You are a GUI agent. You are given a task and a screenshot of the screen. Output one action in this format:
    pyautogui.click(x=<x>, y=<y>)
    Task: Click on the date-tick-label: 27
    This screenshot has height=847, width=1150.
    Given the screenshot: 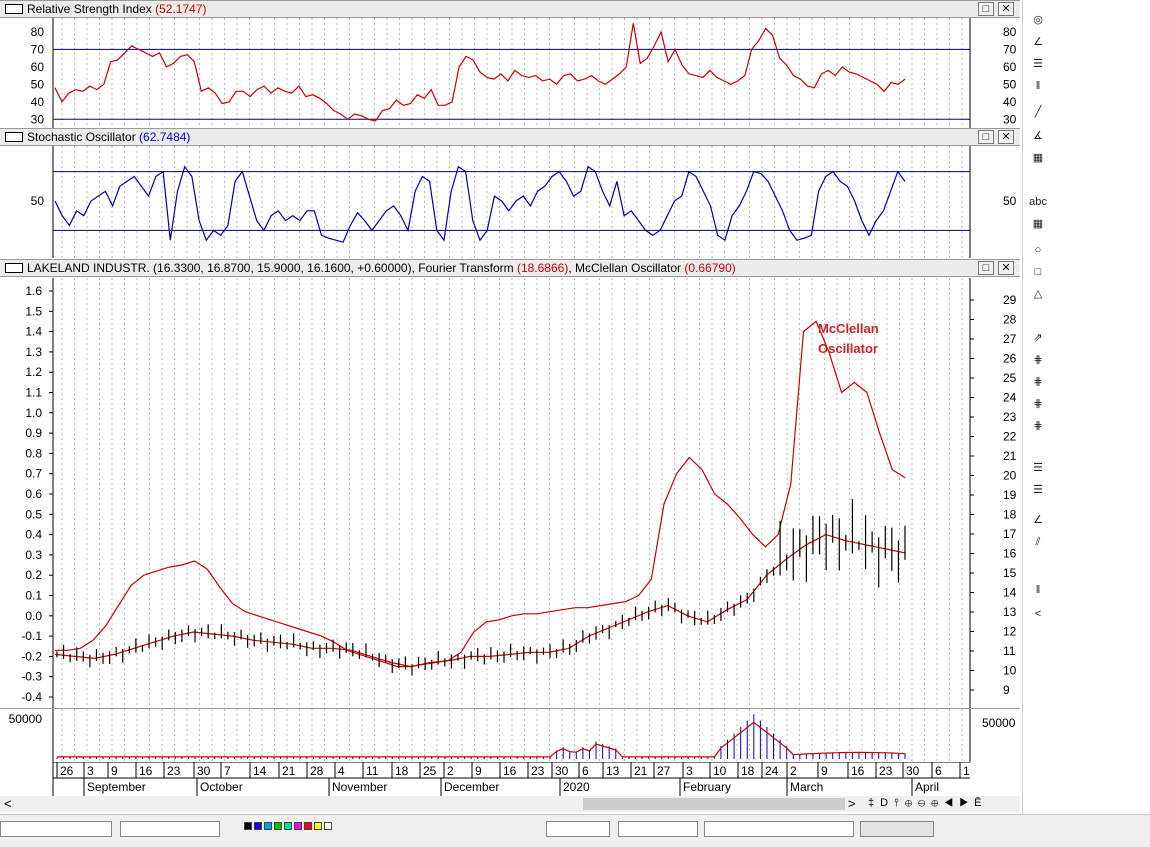 What is the action you would take?
    pyautogui.click(x=664, y=771)
    